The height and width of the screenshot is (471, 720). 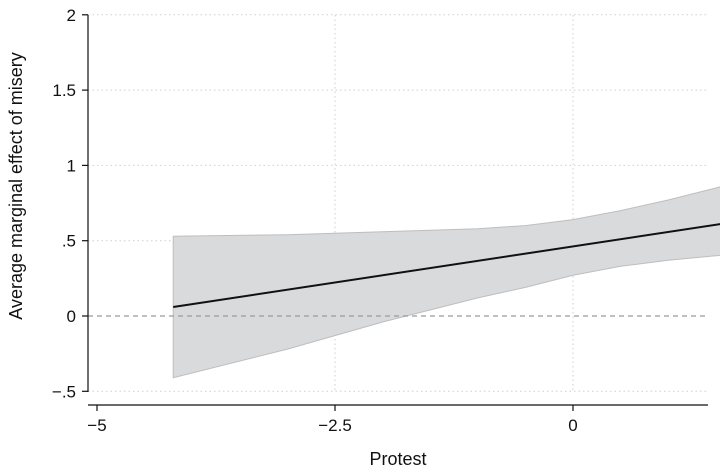 What do you see at coordinates (572, 425) in the screenshot?
I see `x-tick-label: 0` at bounding box center [572, 425].